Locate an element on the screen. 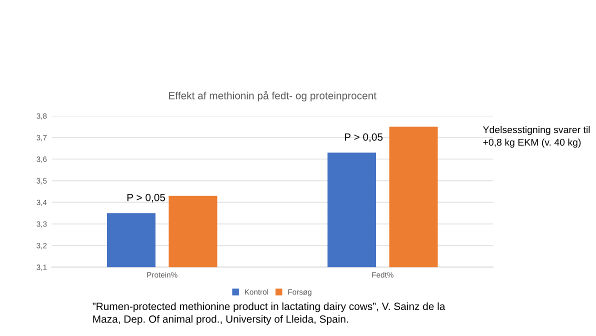 Image resolution: width=596 pixels, height=336 pixels. annotation: Ydelsesstigning svarer til +0,8 kg EKM (v. 40 kg) is located at coordinates (536, 137).